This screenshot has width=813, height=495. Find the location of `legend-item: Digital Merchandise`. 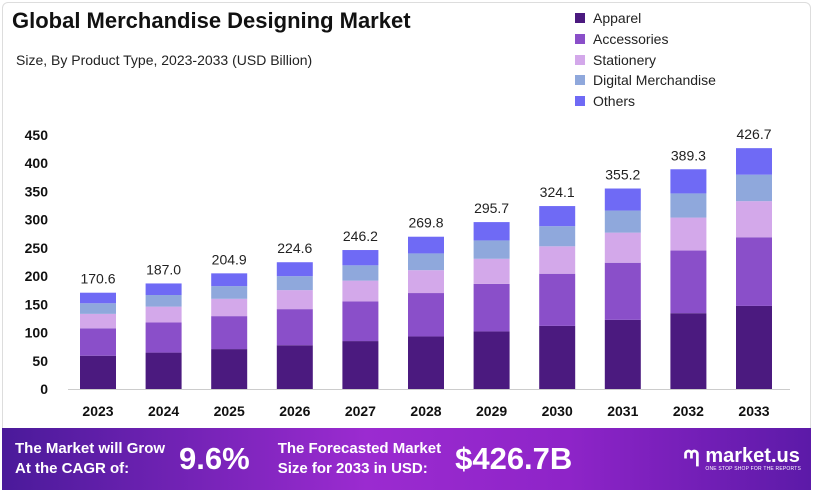

legend-item: Digital Merchandise is located at coordinates (645, 80).